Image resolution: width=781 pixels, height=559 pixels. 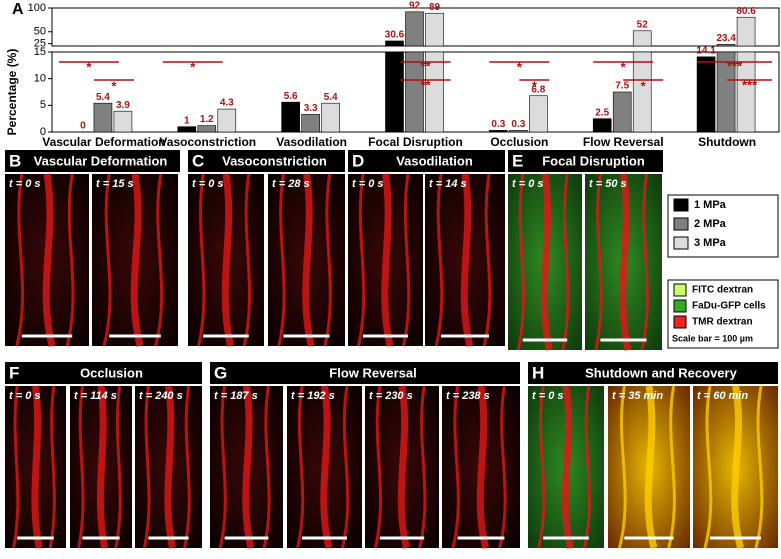 What do you see at coordinates (391, 396) in the screenshot?
I see `time-label: t = 230 s` at bounding box center [391, 396].